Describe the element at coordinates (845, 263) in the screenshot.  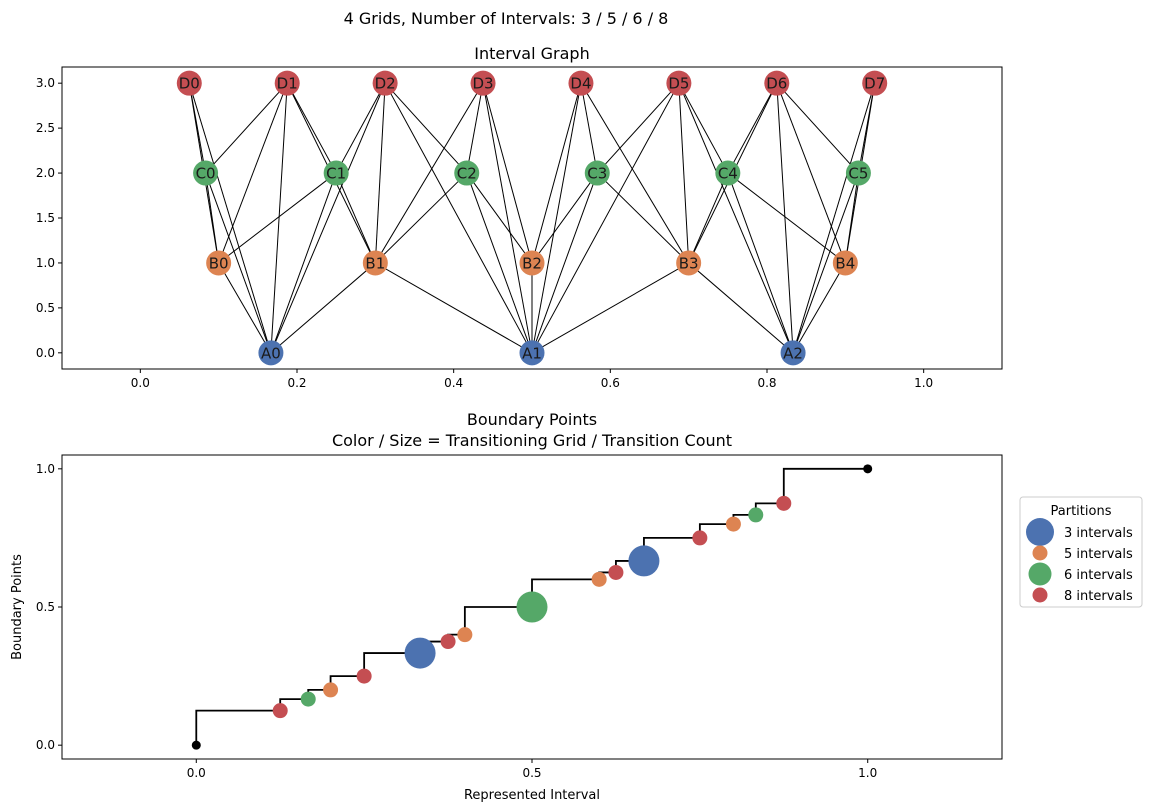
I see `graph-node-label: B4` at that location.